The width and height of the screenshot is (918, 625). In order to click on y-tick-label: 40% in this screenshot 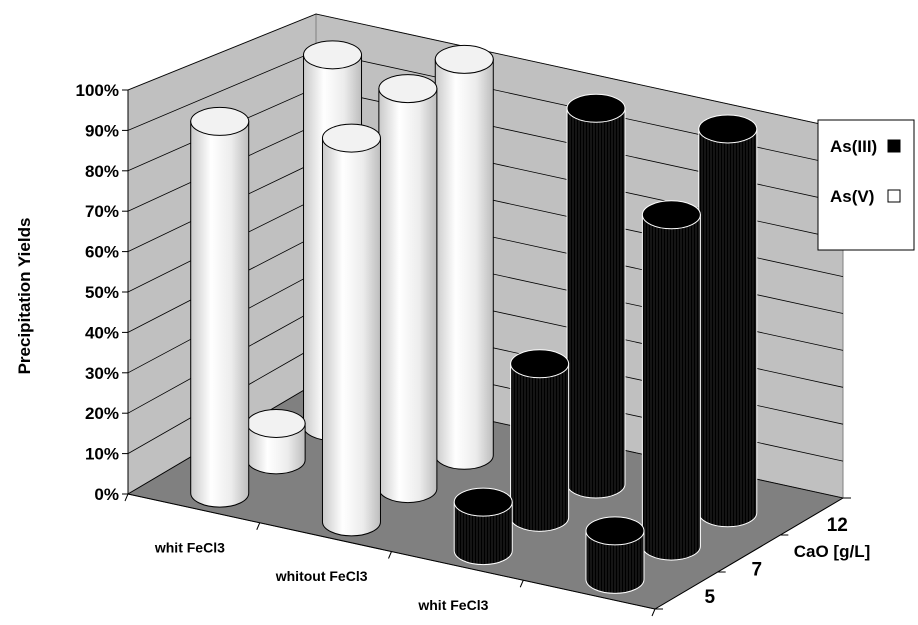, I will do `click(102, 332)`.